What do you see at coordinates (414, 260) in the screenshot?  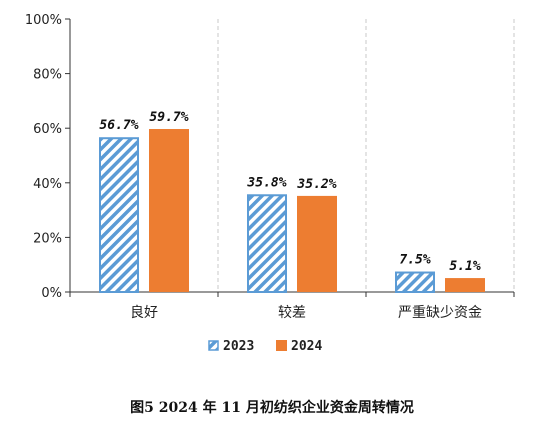 I see `data-label: 7.5%` at bounding box center [414, 260].